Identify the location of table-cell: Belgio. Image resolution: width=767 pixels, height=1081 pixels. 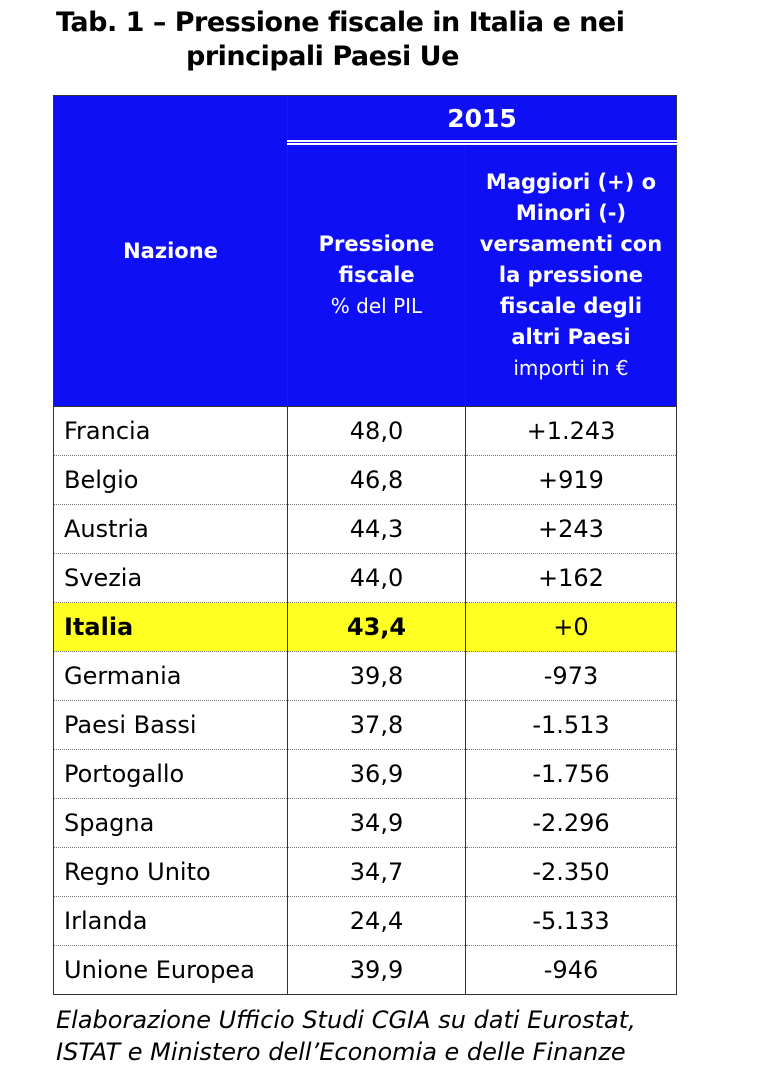
(170, 480).